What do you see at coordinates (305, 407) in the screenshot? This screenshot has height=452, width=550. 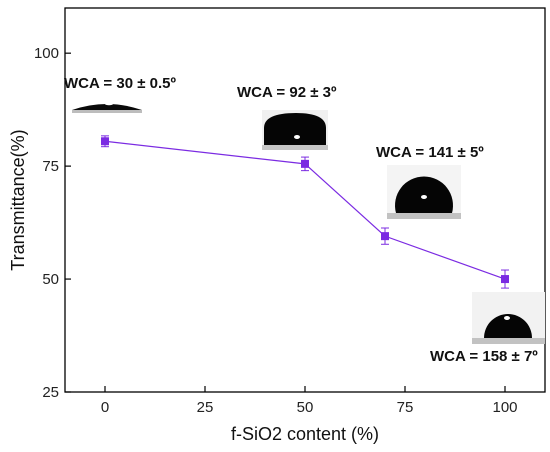 I see `x-tick-label: 50` at bounding box center [305, 407].